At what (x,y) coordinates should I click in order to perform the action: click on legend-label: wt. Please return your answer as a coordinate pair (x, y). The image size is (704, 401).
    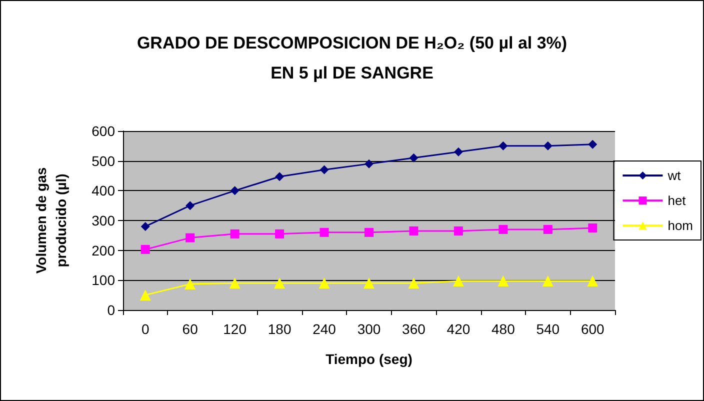
    Looking at the image, I should click on (674, 175).